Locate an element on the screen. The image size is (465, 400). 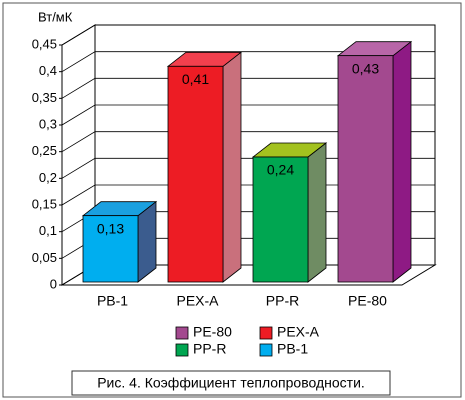
y-tick-label: 0,05 is located at coordinates (44, 257).